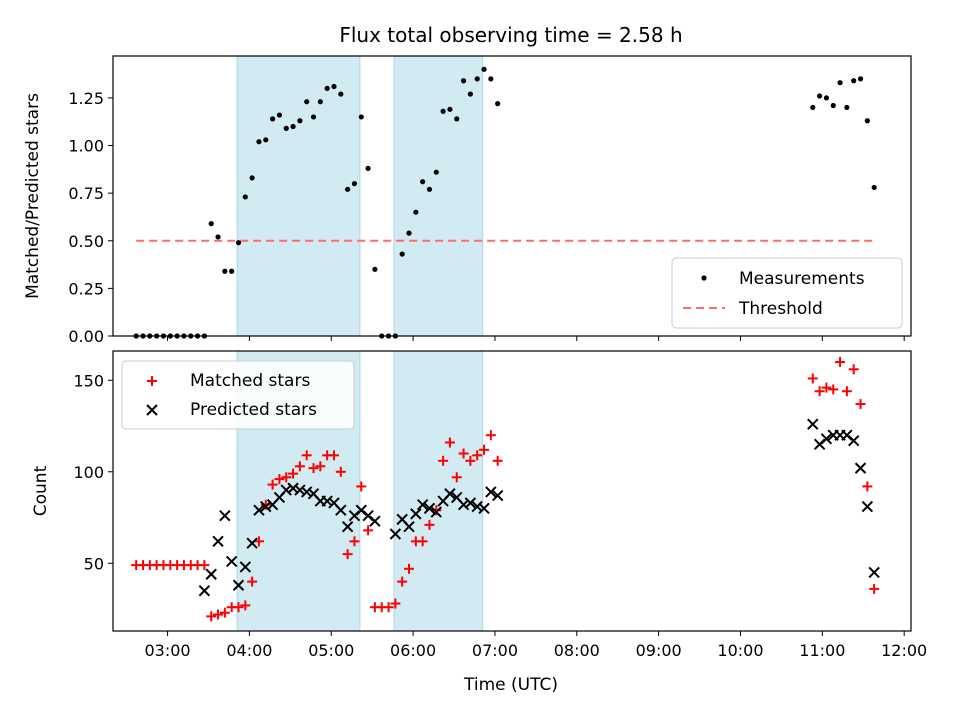  I want to click on legend-matched-label: Matched stars, so click(250, 381).